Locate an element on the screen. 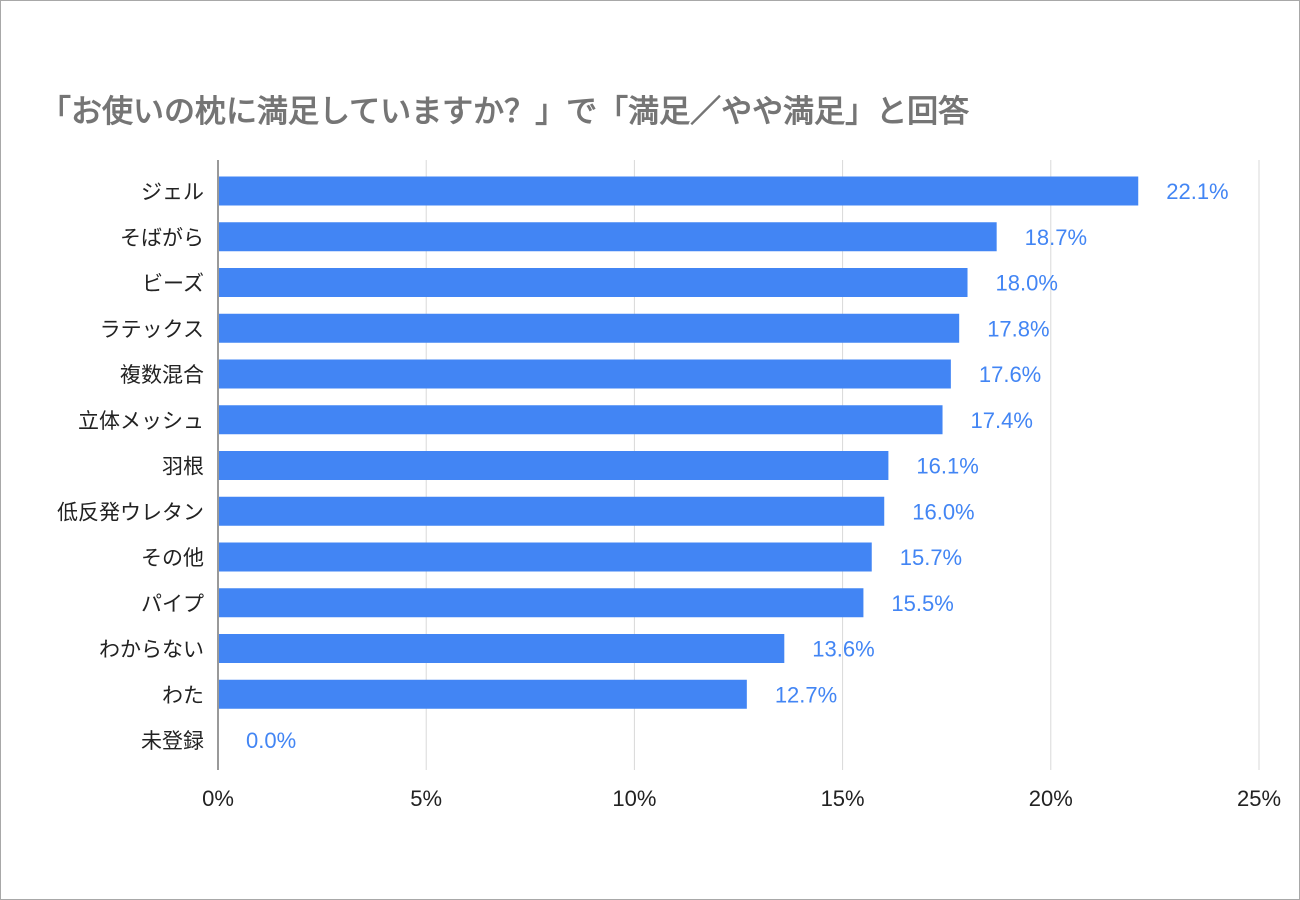 The width and height of the screenshot is (1300, 900). data-label: 22.1% is located at coordinates (1197, 191).